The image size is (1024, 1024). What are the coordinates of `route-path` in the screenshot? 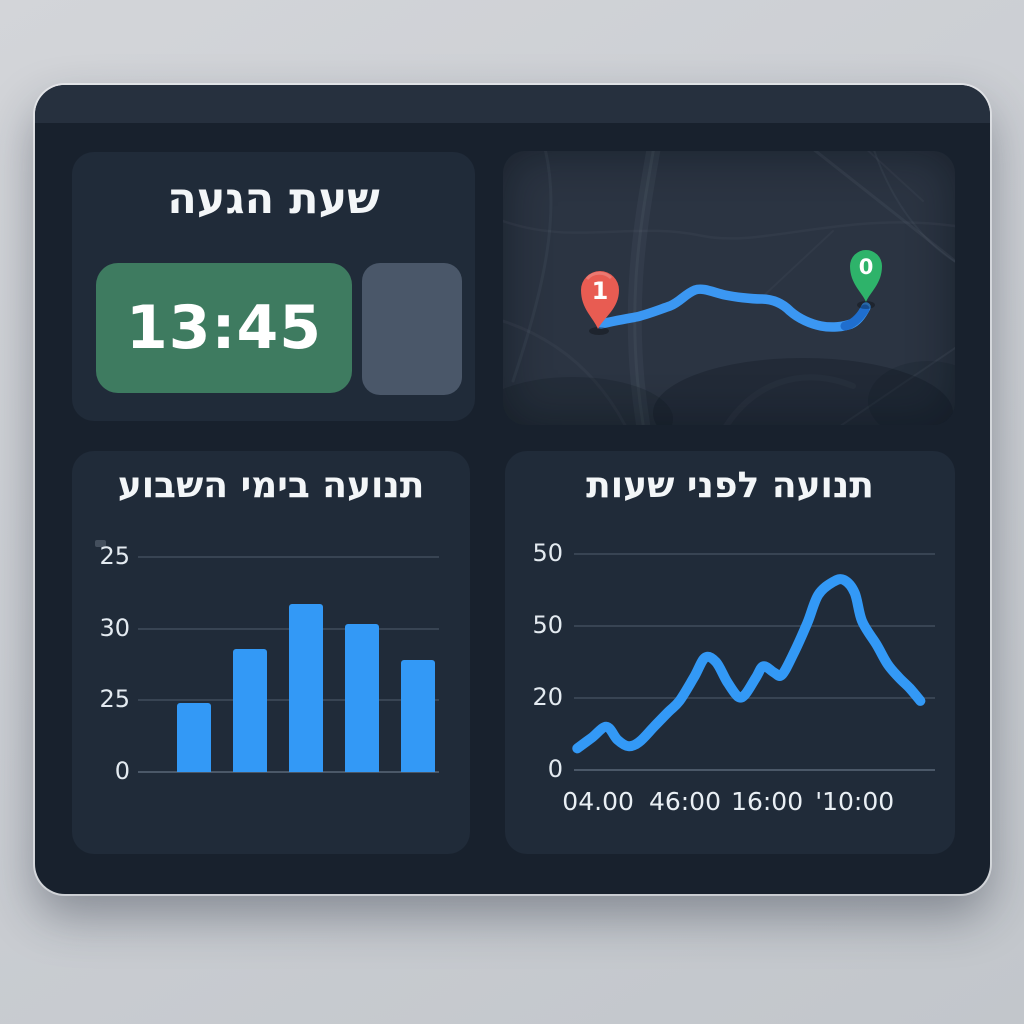 It's located at (733, 308).